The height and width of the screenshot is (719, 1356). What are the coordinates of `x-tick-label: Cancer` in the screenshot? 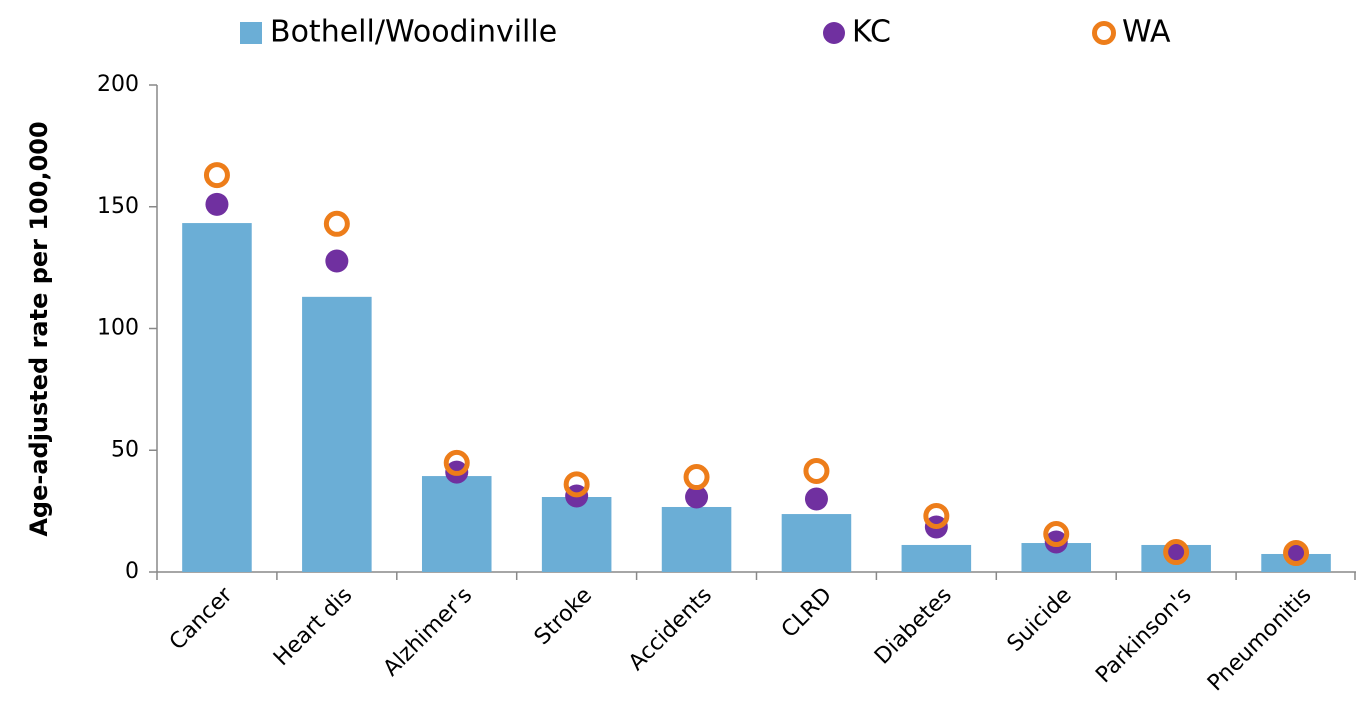 It's located at (201, 618).